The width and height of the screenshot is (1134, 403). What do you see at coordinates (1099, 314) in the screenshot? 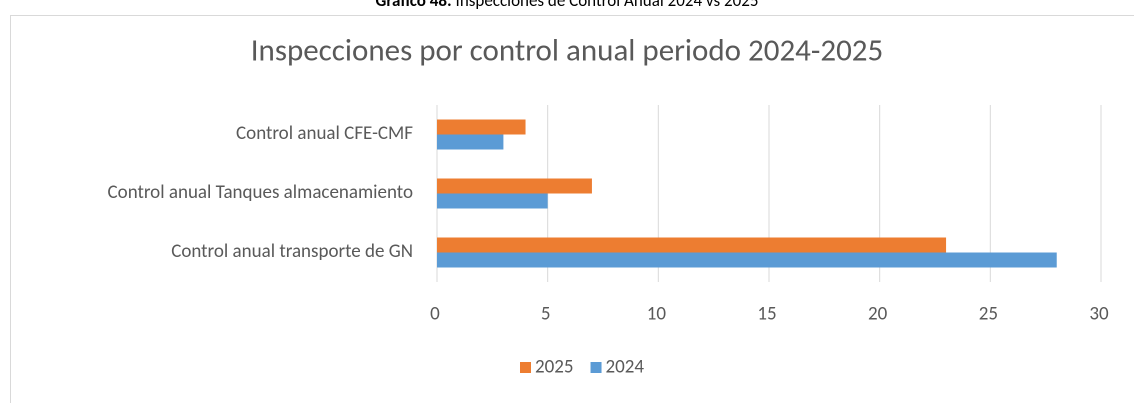
I see `x-tick-label: 30` at bounding box center [1099, 314].